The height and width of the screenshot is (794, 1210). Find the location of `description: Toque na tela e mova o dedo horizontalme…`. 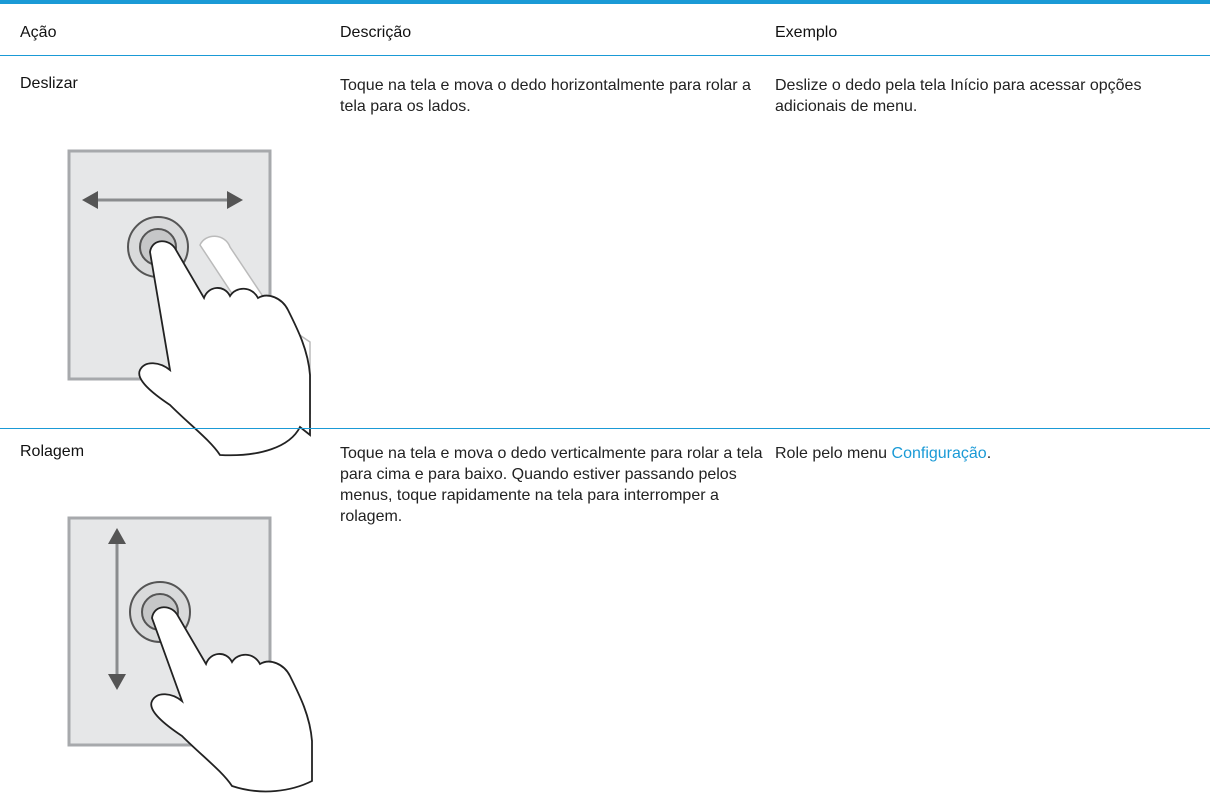

description: Toque na tela e mova o dedo horizontalme… is located at coordinates (545, 96).